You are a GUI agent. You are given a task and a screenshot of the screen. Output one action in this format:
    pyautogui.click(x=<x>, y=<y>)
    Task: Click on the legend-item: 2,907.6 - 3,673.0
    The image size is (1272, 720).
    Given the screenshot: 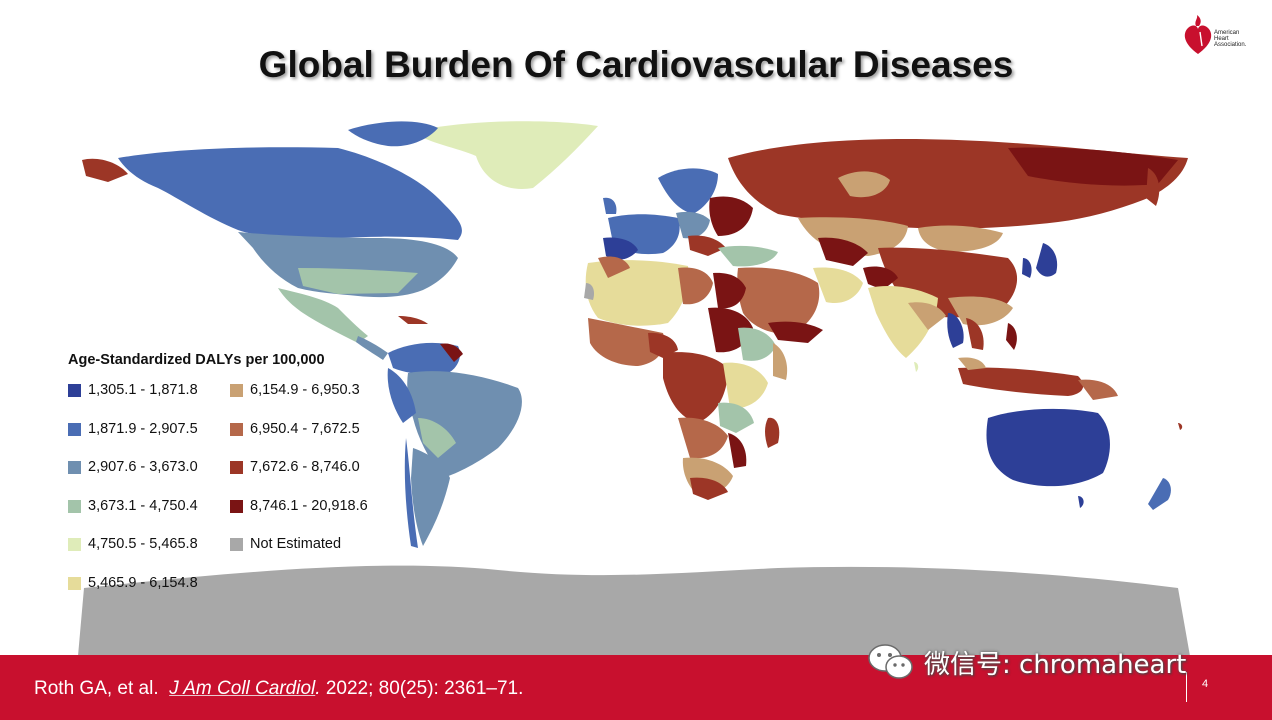 What is the action you would take?
    pyautogui.click(x=149, y=478)
    